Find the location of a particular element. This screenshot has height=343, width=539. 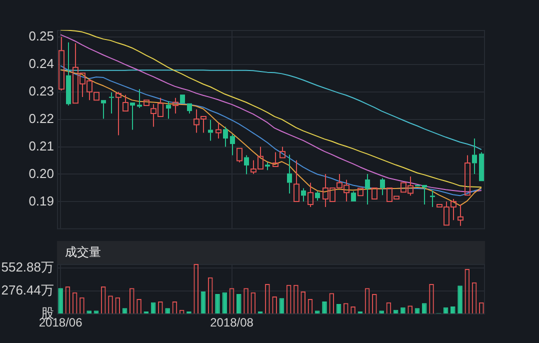

y-tick-label: 0.19 is located at coordinates (41, 200).